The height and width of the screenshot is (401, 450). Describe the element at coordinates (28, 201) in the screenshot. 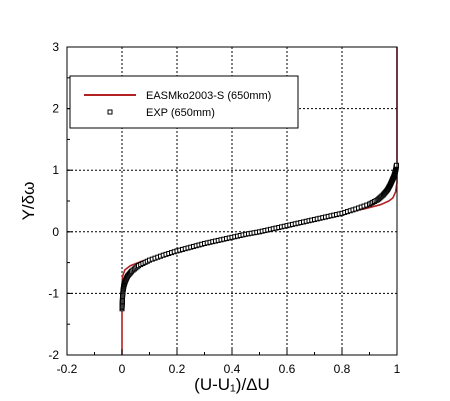

I see `y-axis-title: Y/δω` at that location.